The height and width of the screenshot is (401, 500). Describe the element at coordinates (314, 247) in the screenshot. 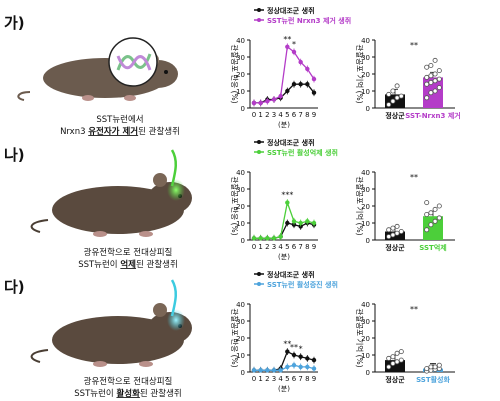

I see `x-tick-label: 9` at that location.